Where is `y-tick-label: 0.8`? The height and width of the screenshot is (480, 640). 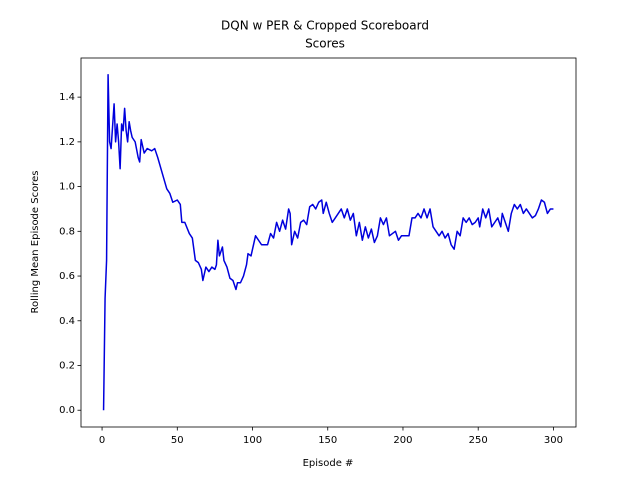
y-tick-label: 0.8 is located at coordinates (67, 231).